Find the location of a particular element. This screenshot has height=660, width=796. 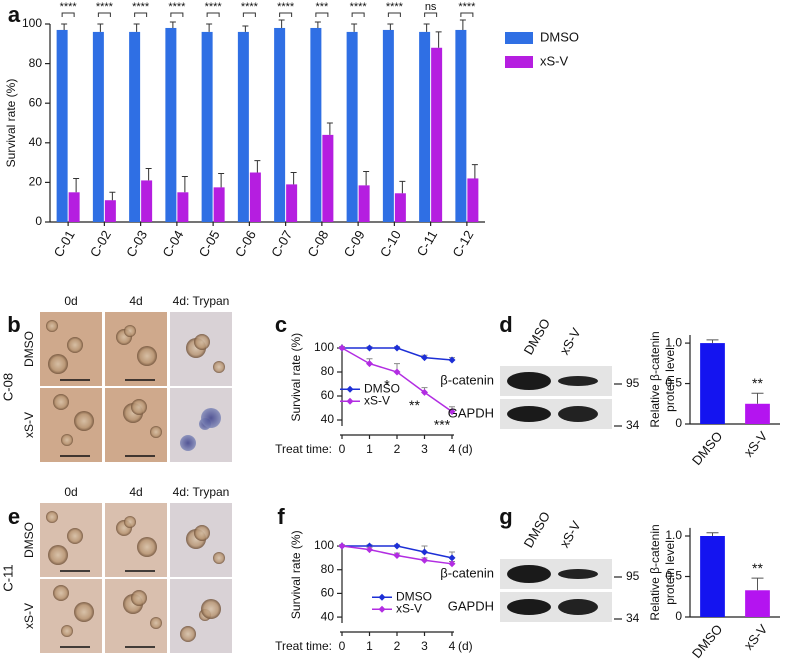

column-label: 4d is located at coordinates (135, 492).